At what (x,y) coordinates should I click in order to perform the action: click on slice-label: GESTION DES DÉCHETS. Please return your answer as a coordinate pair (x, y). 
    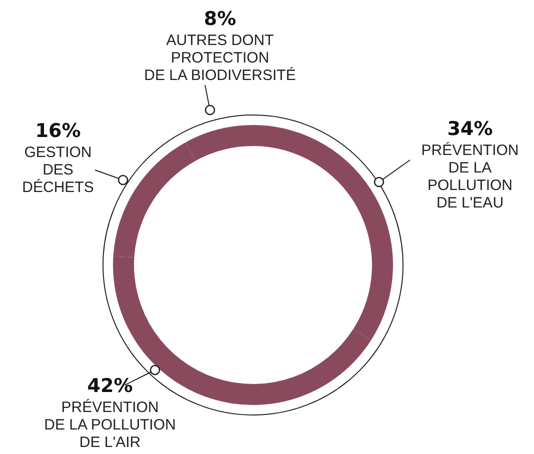
    Looking at the image, I should click on (58, 170).